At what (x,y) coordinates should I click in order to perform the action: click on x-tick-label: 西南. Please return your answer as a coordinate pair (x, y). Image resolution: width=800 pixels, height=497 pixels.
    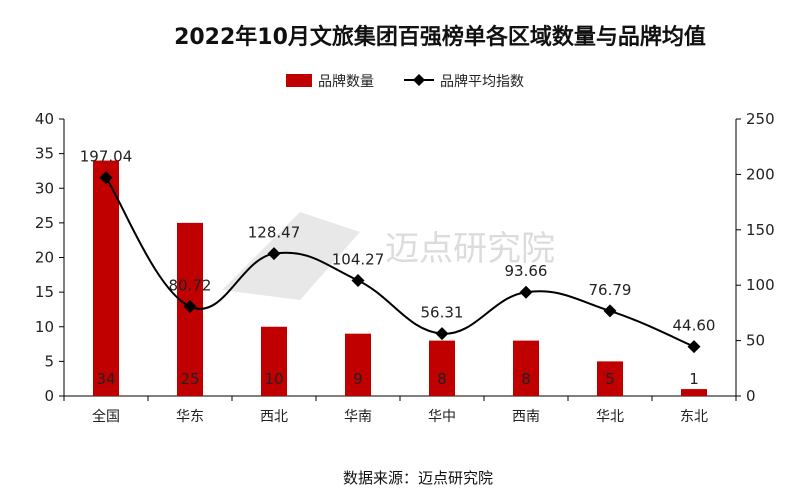
    Looking at the image, I should click on (526, 417).